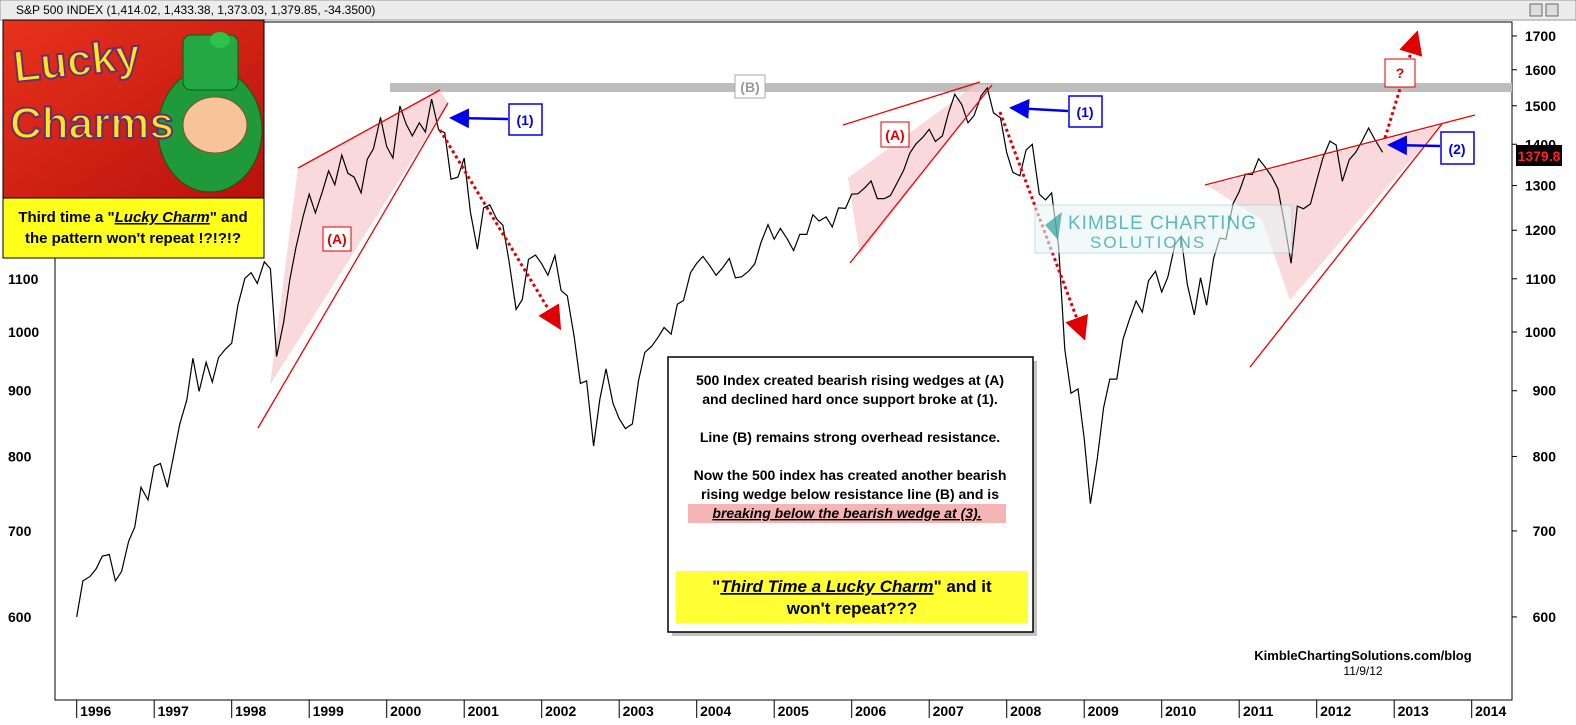  What do you see at coordinates (1335, 711) in the screenshot?
I see `x-tick-label: 2012` at bounding box center [1335, 711].